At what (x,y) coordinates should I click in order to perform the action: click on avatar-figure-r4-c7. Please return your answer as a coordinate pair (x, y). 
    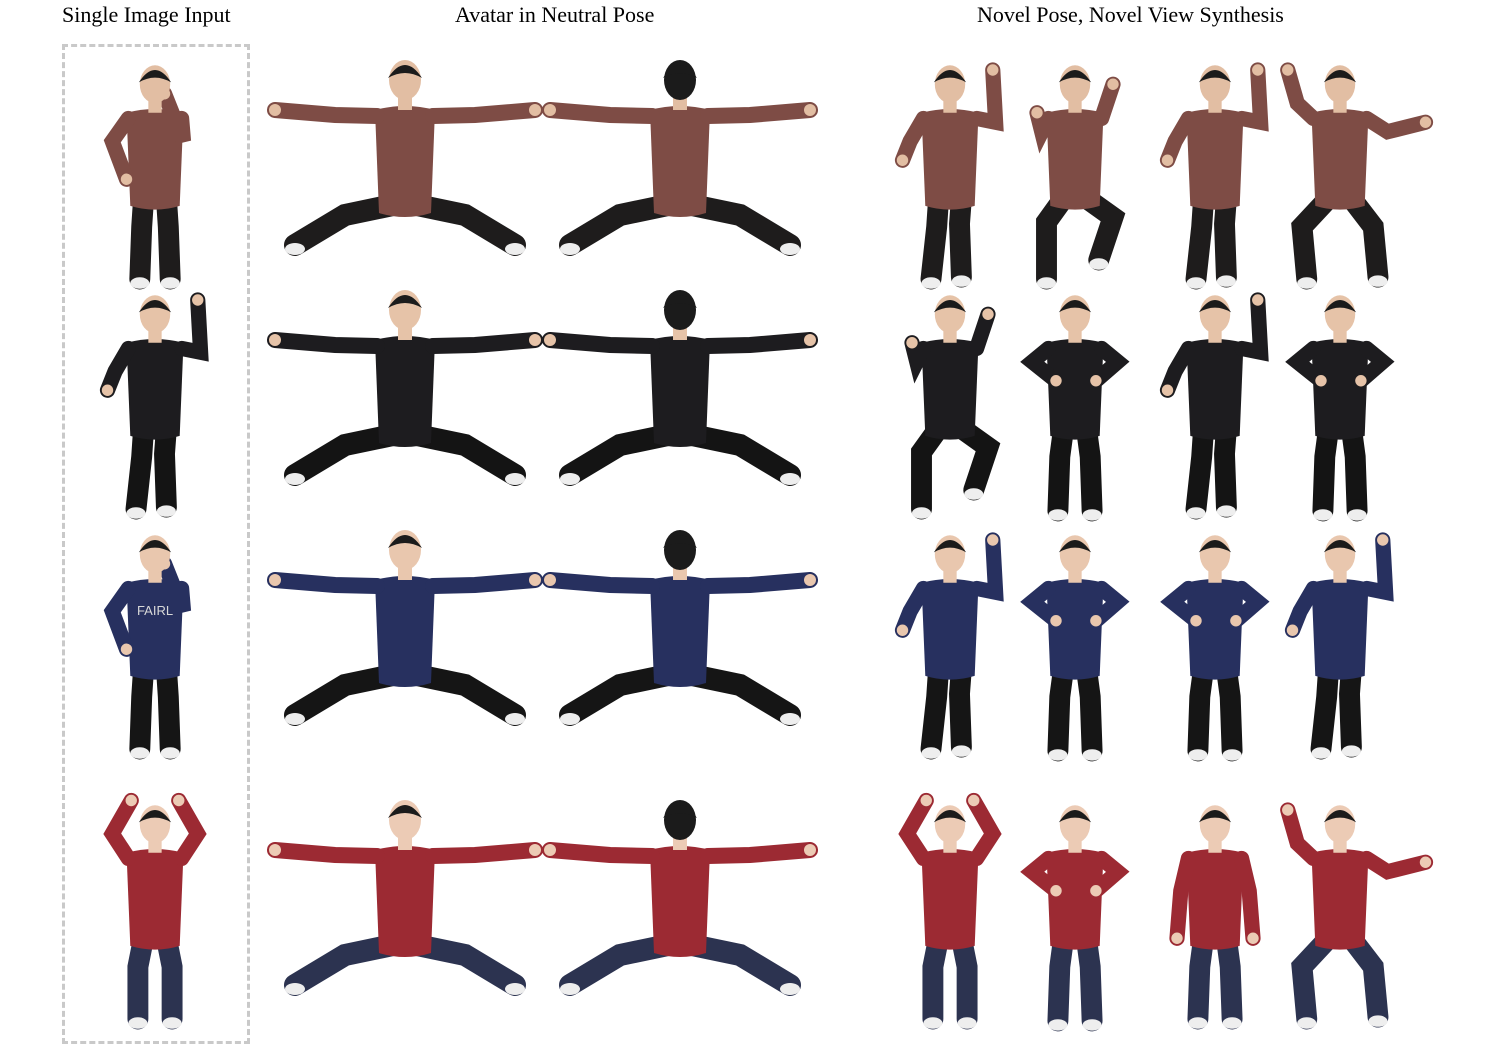
    Looking at the image, I should click on (1357, 916).